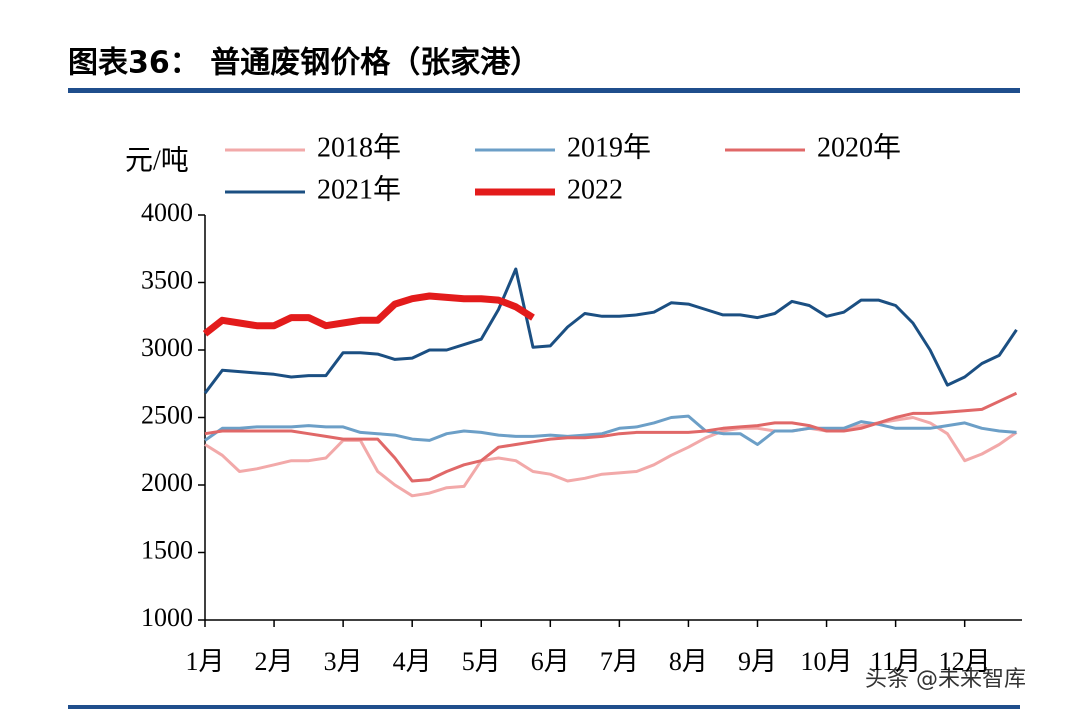  Describe the element at coordinates (304, 63) in the screenshot. I see `chart-title: 图表36： 普通废钢价格（张家港）` at that location.